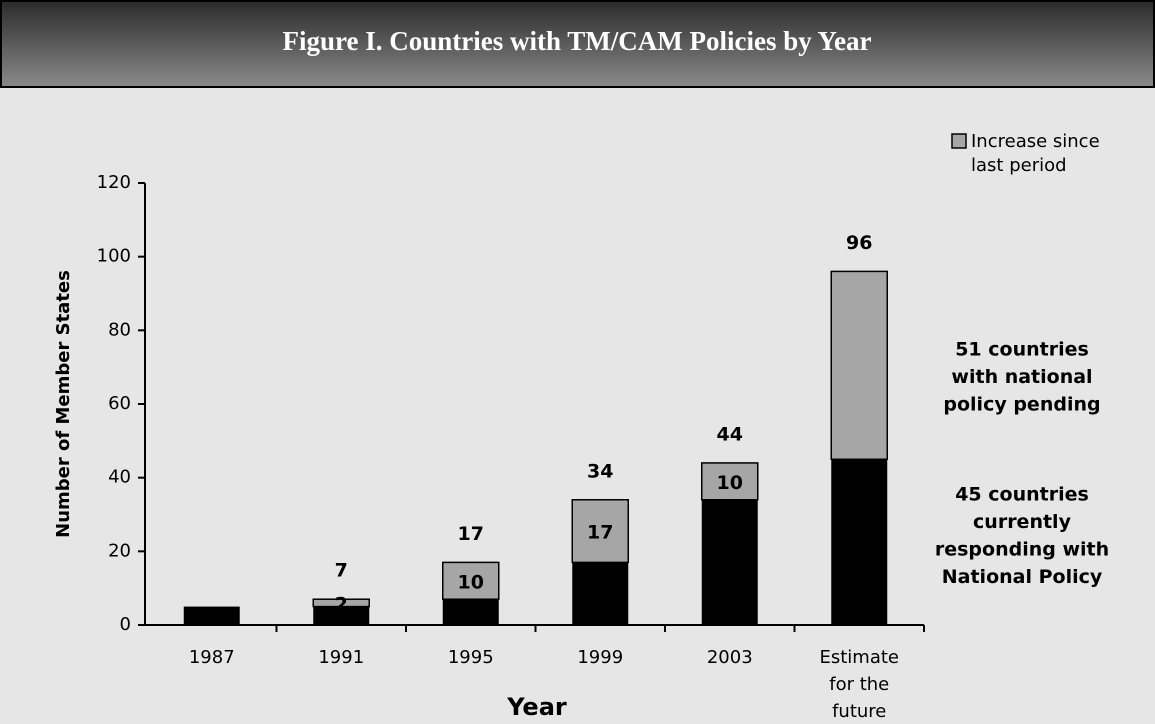 The height and width of the screenshot is (724, 1155). What do you see at coordinates (600, 471) in the screenshot?
I see `total-label: 34` at bounding box center [600, 471].